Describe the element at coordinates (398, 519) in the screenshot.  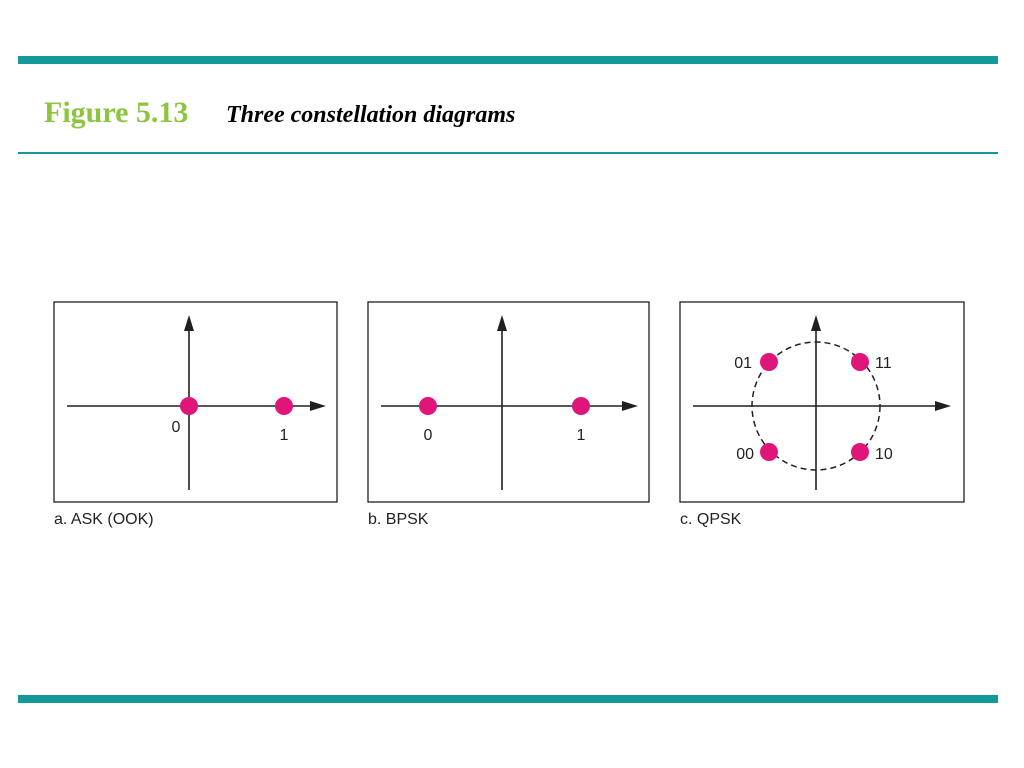
I see `caption: b. BPSK` at that location.